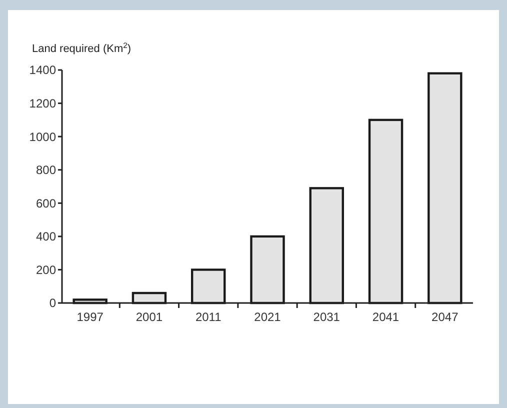 Image resolution: width=507 pixels, height=408 pixels. I want to click on y-tick-label: 200, so click(46, 269).